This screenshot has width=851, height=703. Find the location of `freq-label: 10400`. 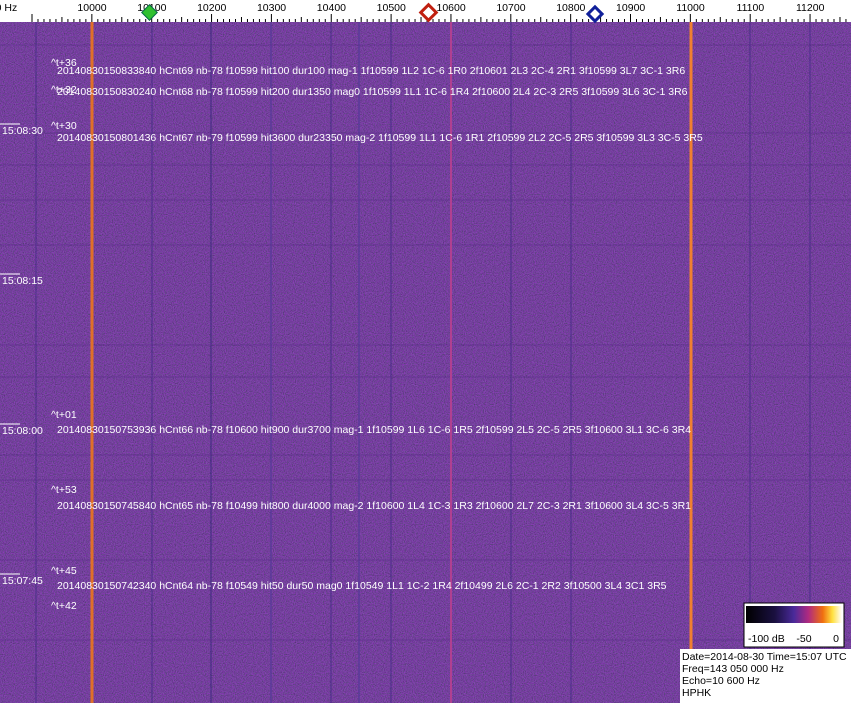

freq-label: 10400 is located at coordinates (331, 8).